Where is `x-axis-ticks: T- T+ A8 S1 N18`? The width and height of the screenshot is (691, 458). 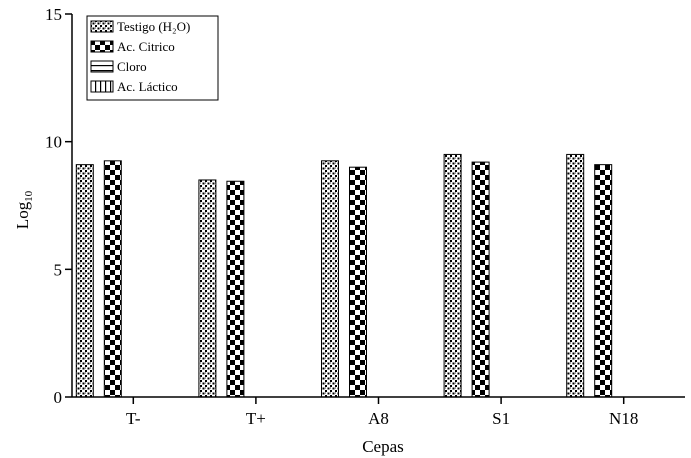
x-axis-ticks: T- T+ A8 S1 N18 is located at coordinates (382, 412).